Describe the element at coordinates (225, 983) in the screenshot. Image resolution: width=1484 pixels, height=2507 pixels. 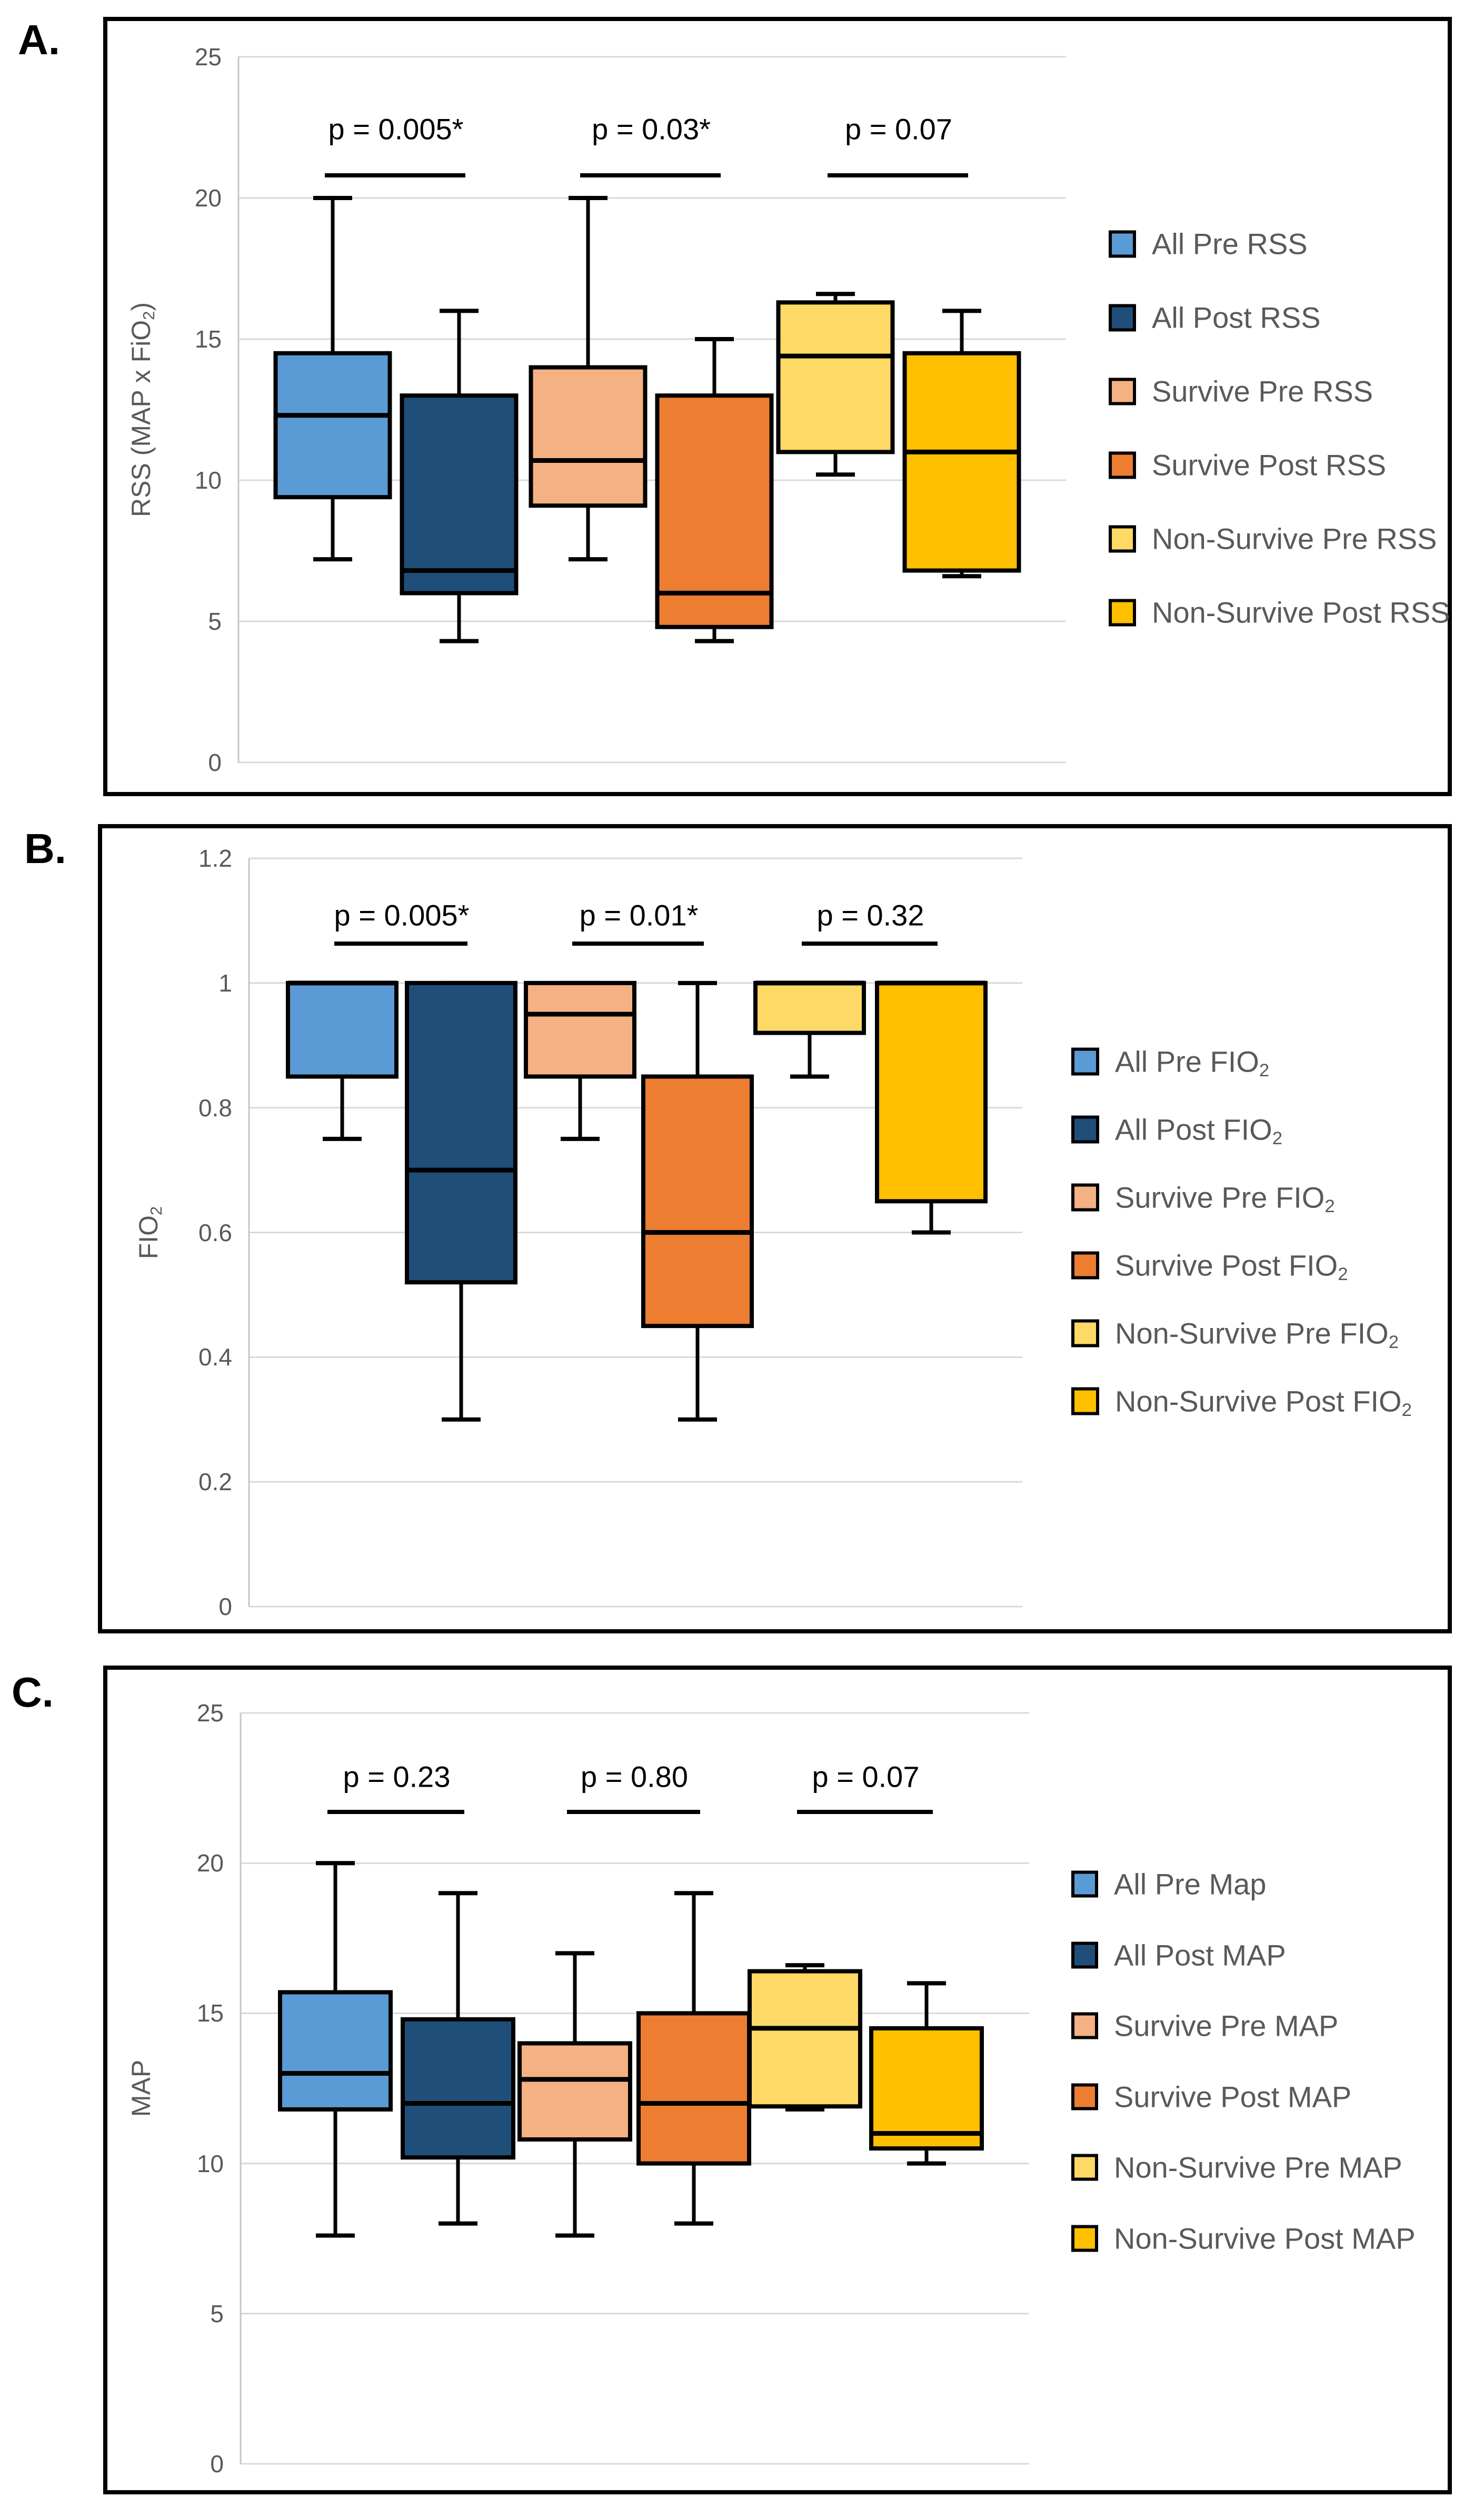
I see `y-tick-label: 1` at that location.